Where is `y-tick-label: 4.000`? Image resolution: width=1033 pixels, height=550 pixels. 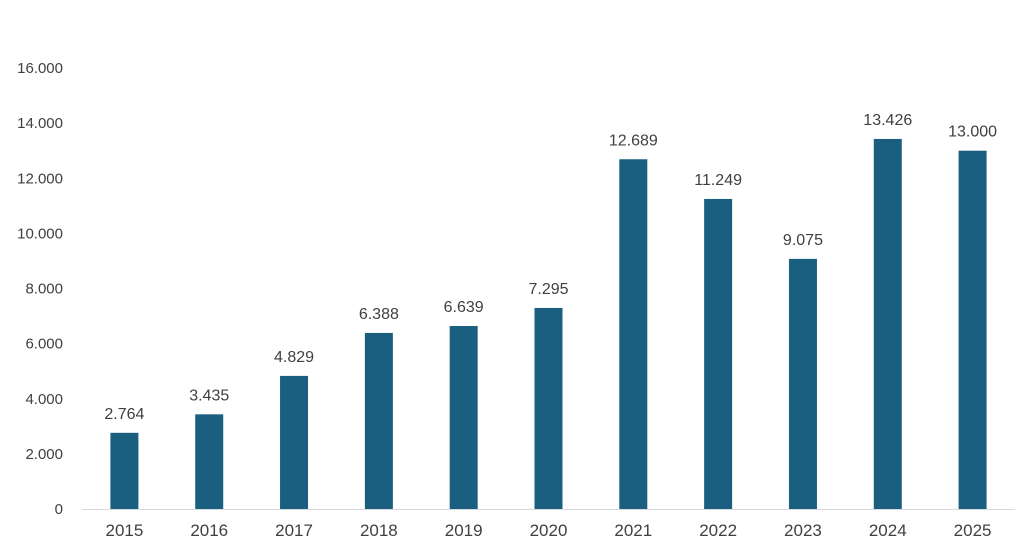 y-tick-label: 4.000 is located at coordinates (44, 399).